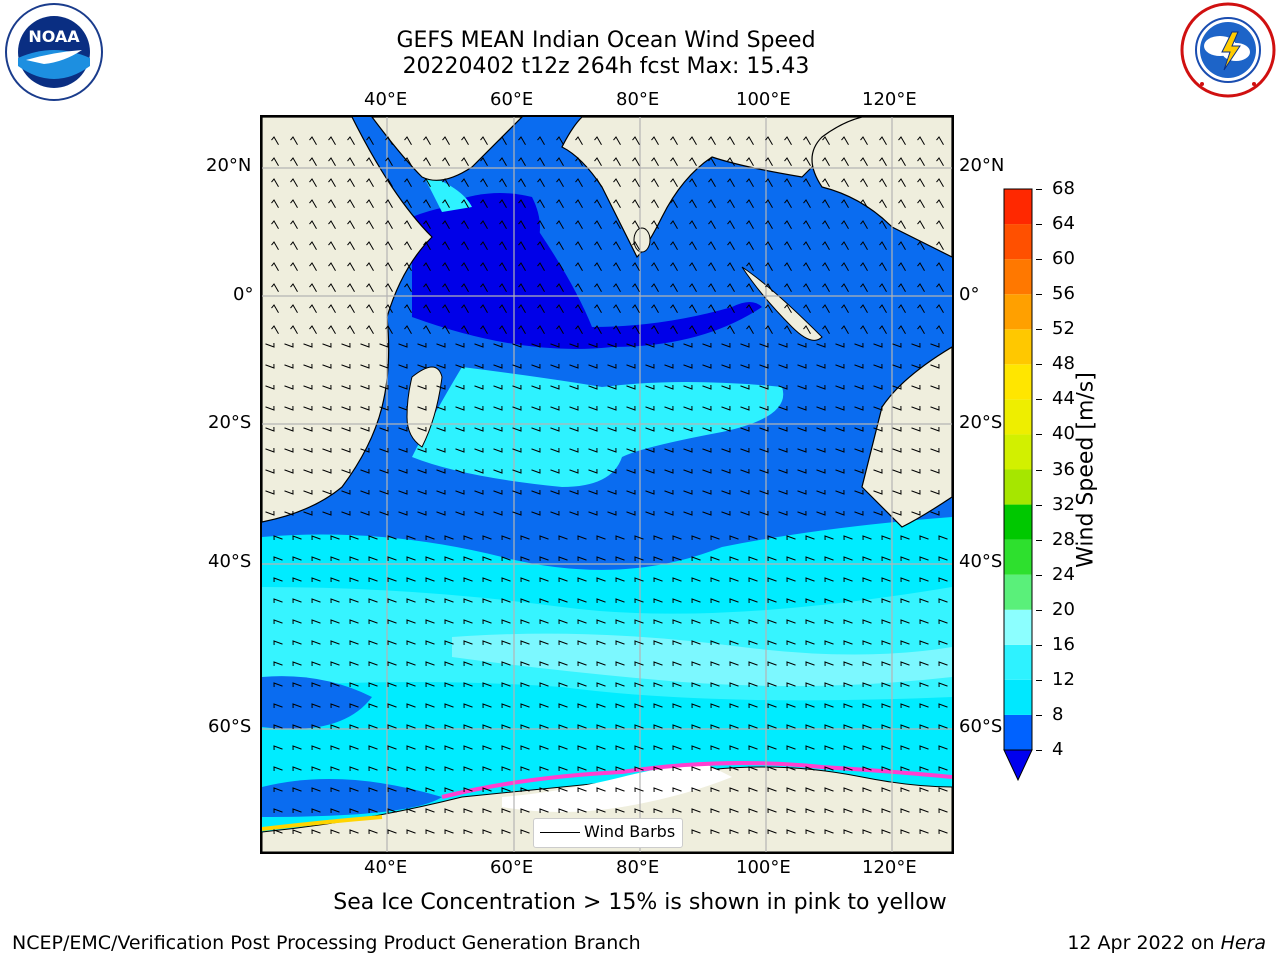 The height and width of the screenshot is (960, 1280). I want to click on colorbar-tick-mark, so click(1039, 225).